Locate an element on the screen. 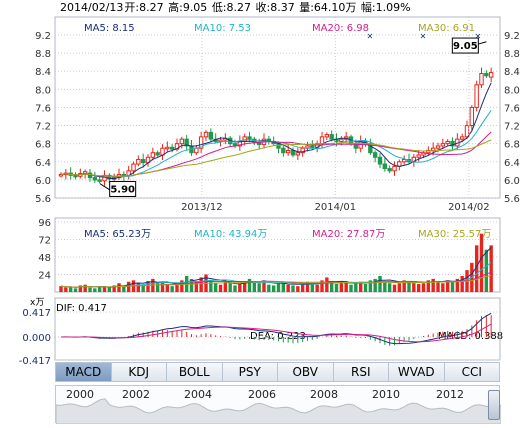  timeline-year-label: 2000 is located at coordinates (80, 394).